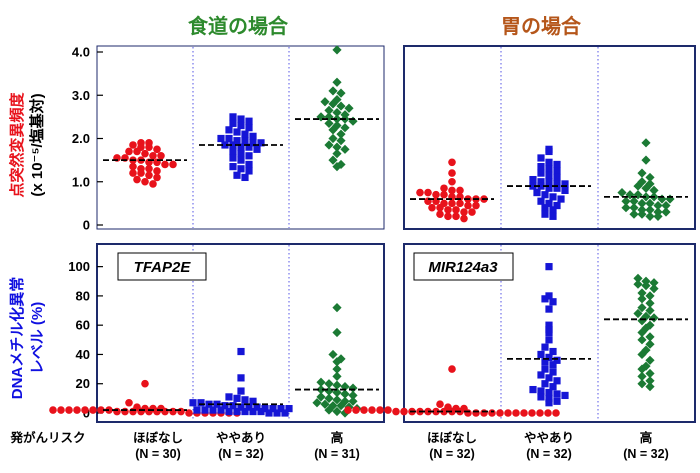 This screenshot has width=700, height=473. Describe the element at coordinates (81, 138) in the screenshot. I see `y-tick-label: 2.0` at that location.